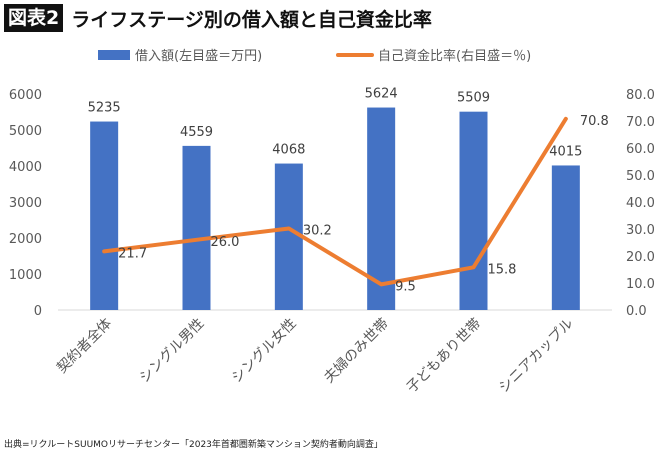 The height and width of the screenshot is (454, 670). Describe the element at coordinates (25, 95) in the screenshot. I see `left-axis-tick-label: 6000` at that location.